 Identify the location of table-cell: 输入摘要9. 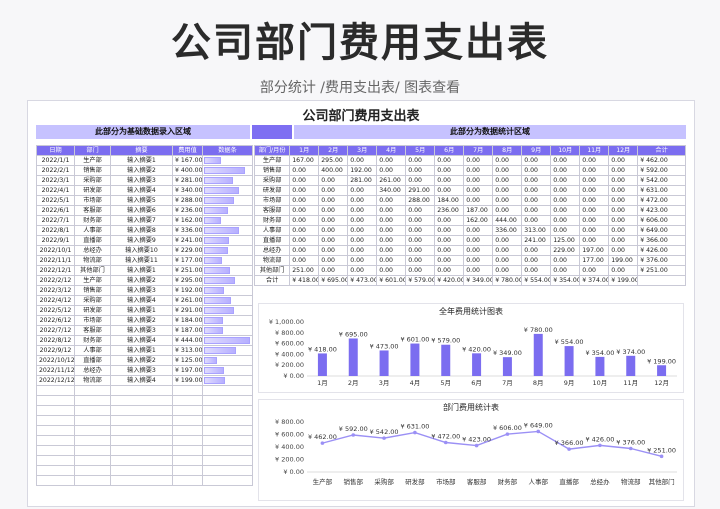
(141, 240).